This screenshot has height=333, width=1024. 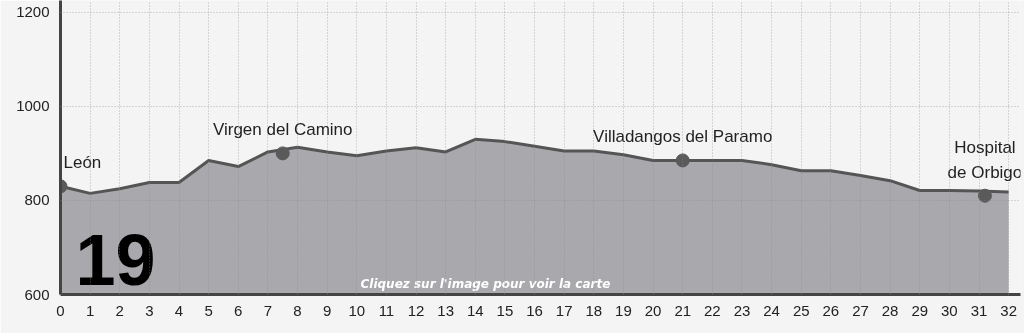 What do you see at coordinates (416, 310) in the screenshot?
I see `x-tick-label: 12` at bounding box center [416, 310].